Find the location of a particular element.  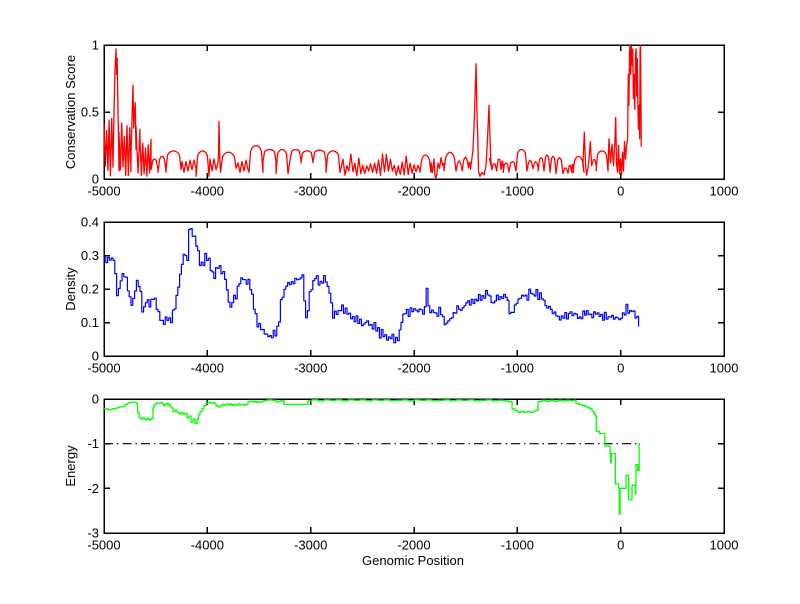

svg-text: 0.4 is located at coordinates (90, 222).